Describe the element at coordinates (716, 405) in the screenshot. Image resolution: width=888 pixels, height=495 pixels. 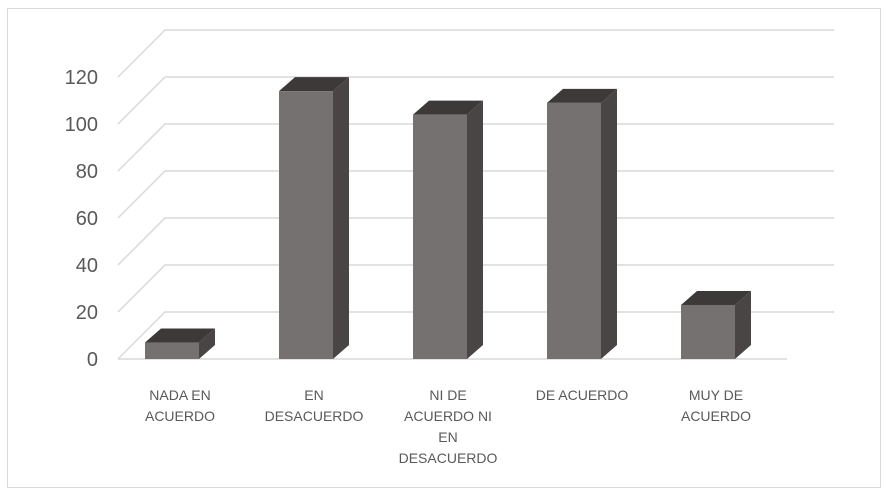
I see `x-tick-label: MUY DE ACUERDO` at that location.